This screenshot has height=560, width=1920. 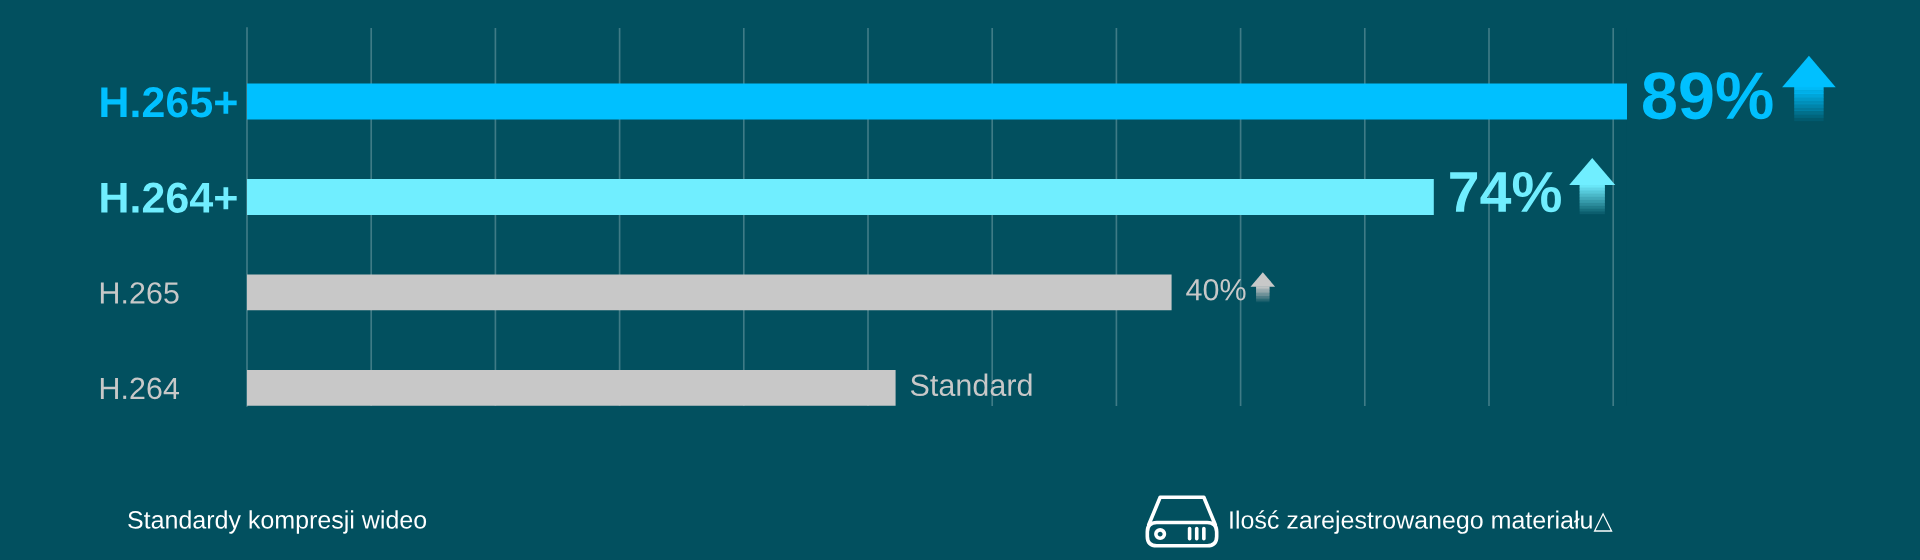 I want to click on annotation: 74%, so click(x=1505, y=192).